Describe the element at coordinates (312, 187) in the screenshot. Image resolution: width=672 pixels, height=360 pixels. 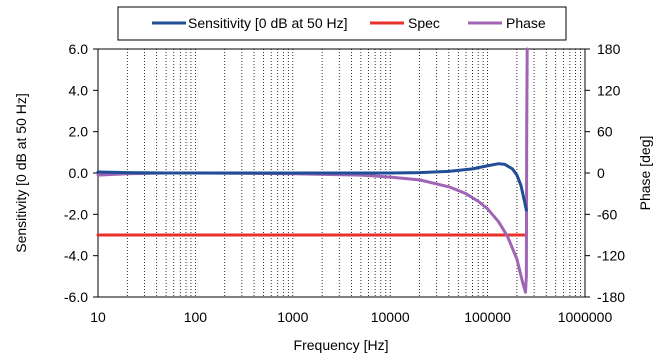
I see `series-line-sensitivity` at that location.